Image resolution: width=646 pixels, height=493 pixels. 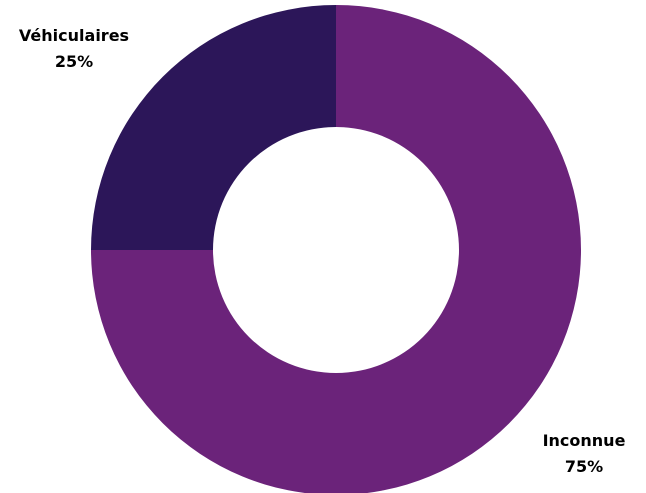 What do you see at coordinates (584, 466) in the screenshot?
I see `slice-label-inconnue-percent: 75%` at bounding box center [584, 466].